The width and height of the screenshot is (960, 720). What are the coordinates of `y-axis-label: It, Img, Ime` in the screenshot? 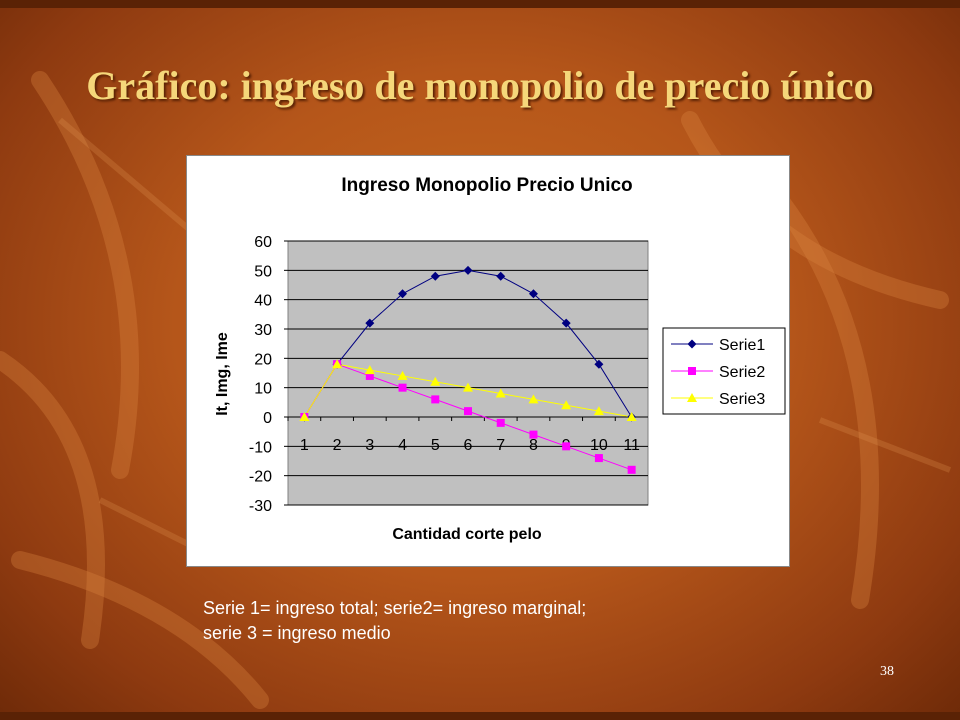 It's located at (222, 374).